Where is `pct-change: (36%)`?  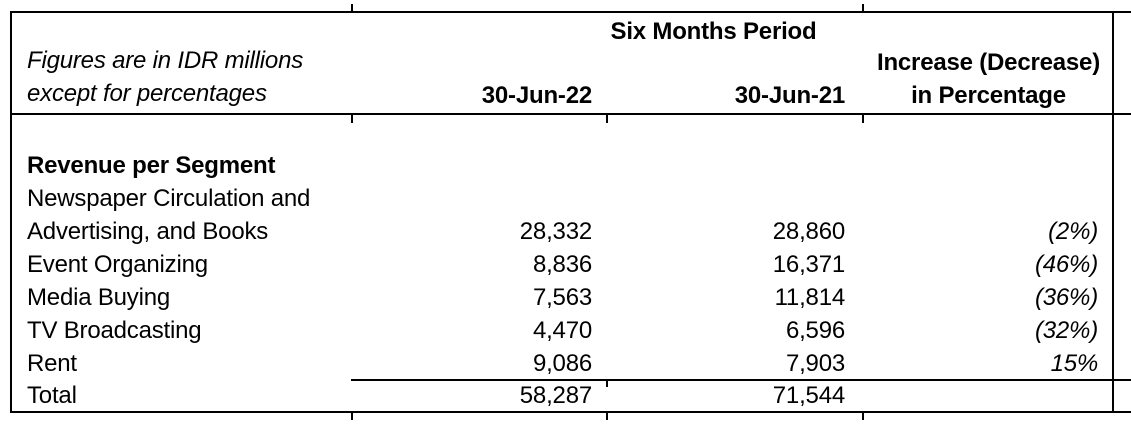 pct-change: (36%) is located at coordinates (1066, 297).